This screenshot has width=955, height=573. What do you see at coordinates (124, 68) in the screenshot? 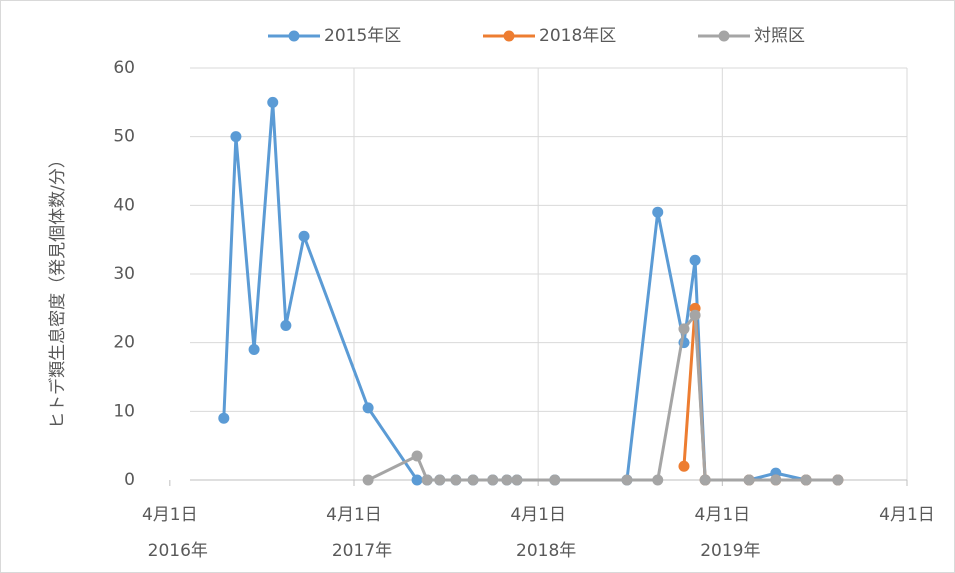
I see `y-tick-label: 60` at bounding box center [124, 68].